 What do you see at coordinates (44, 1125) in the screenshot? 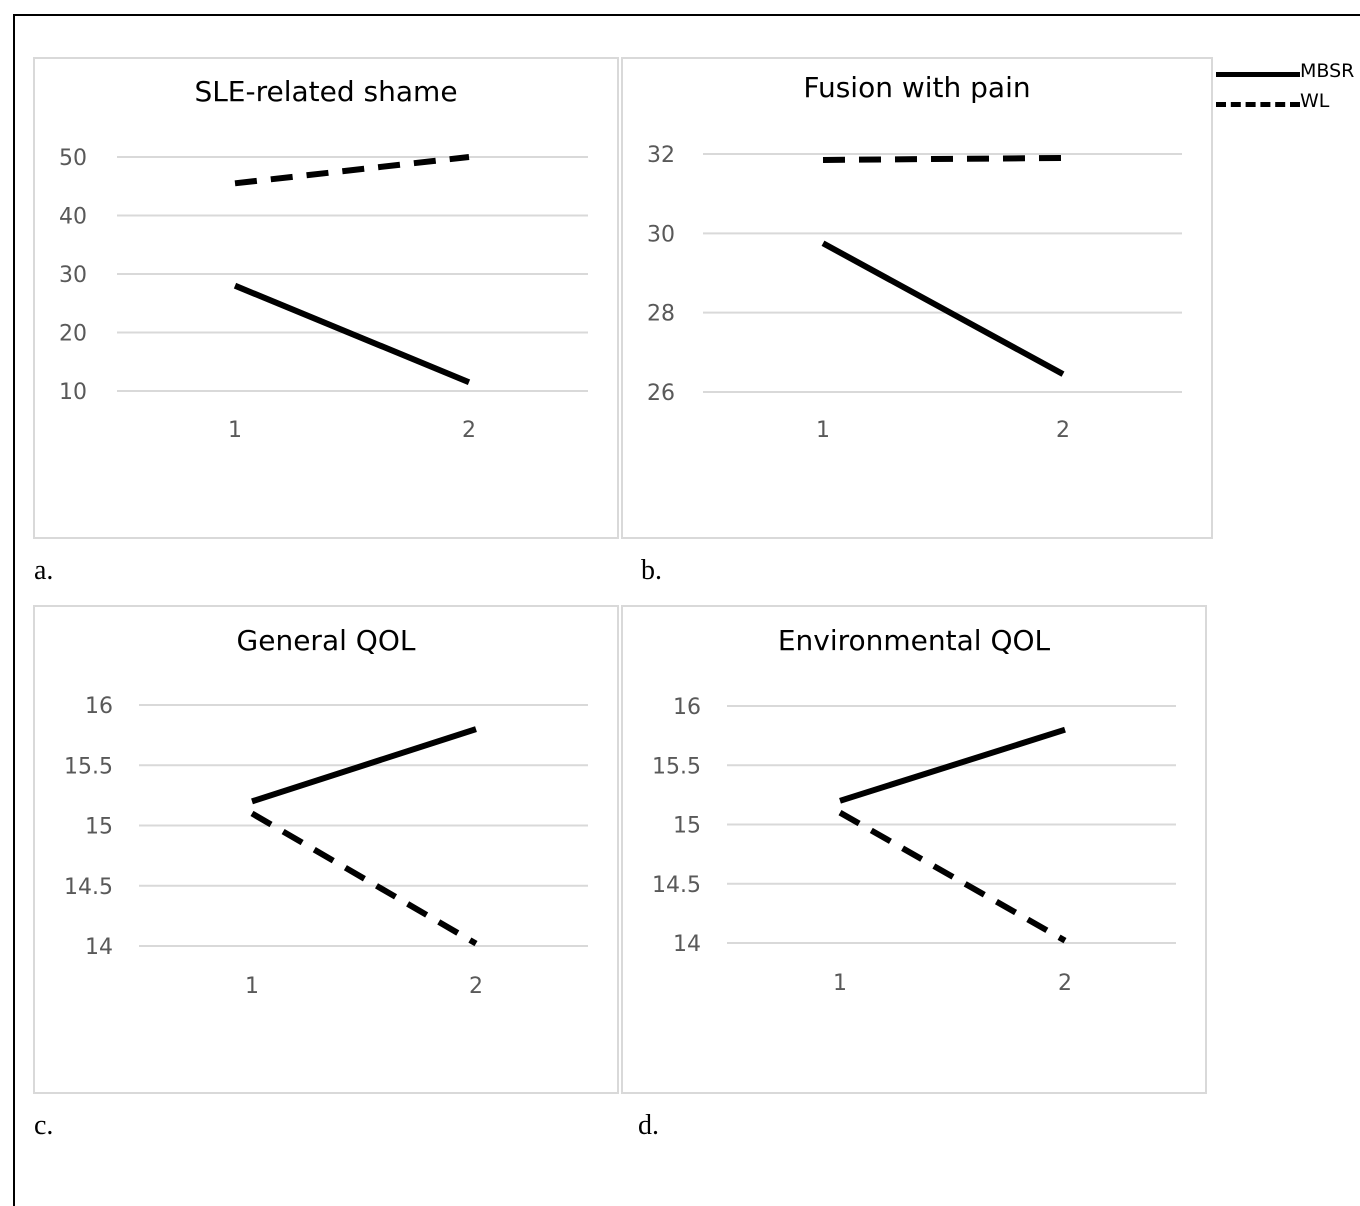
I see `panel-letter-c: c.` at bounding box center [44, 1125].